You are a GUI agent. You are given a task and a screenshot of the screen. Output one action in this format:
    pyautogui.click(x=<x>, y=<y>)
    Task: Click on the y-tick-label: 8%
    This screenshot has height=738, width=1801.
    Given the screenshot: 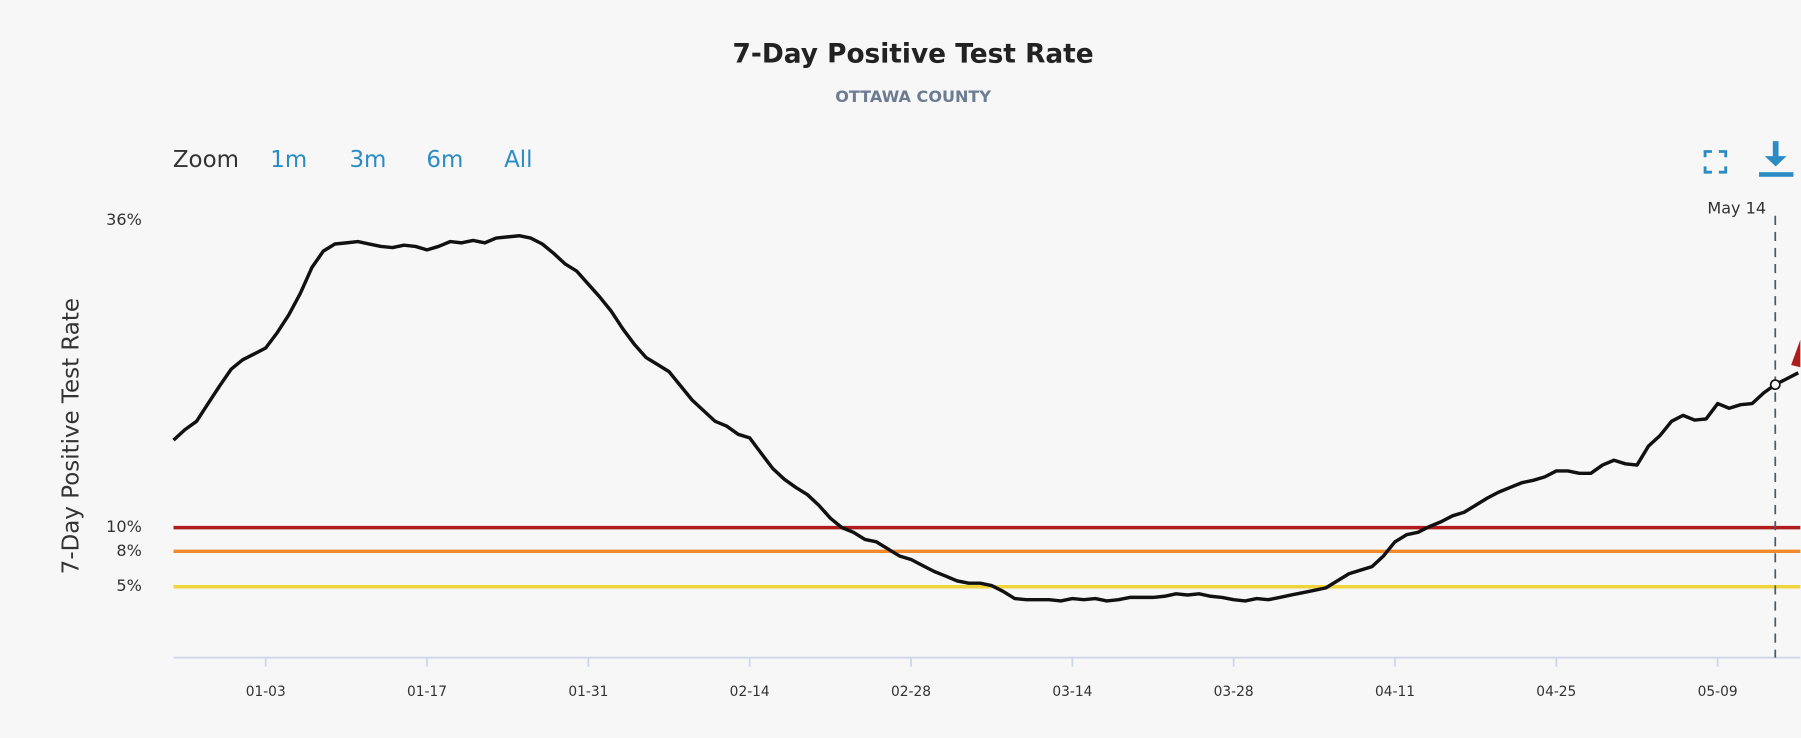 What is the action you would take?
    pyautogui.click(x=128, y=550)
    